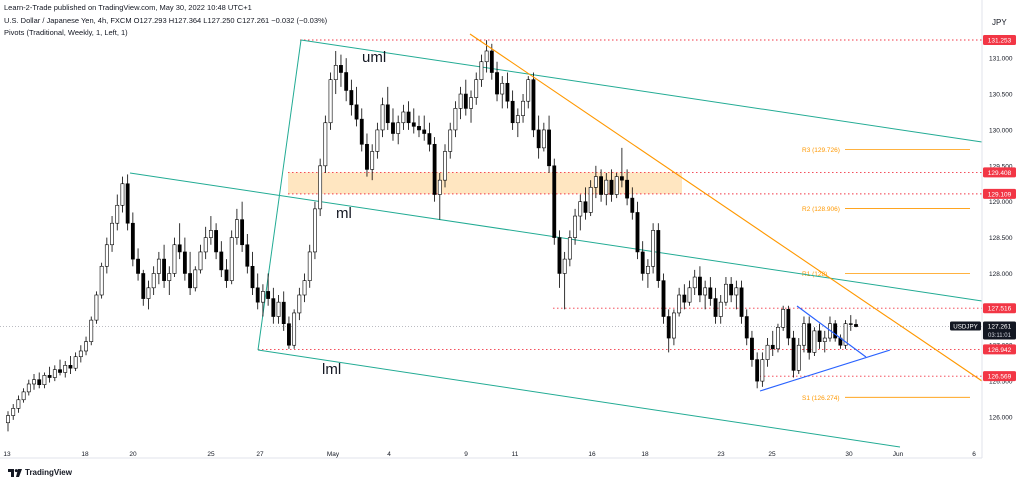 This screenshot has width=1024, height=483. What do you see at coordinates (965, 326) in the screenshot?
I see `symbol-tag-label: USDJPY` at bounding box center [965, 326].